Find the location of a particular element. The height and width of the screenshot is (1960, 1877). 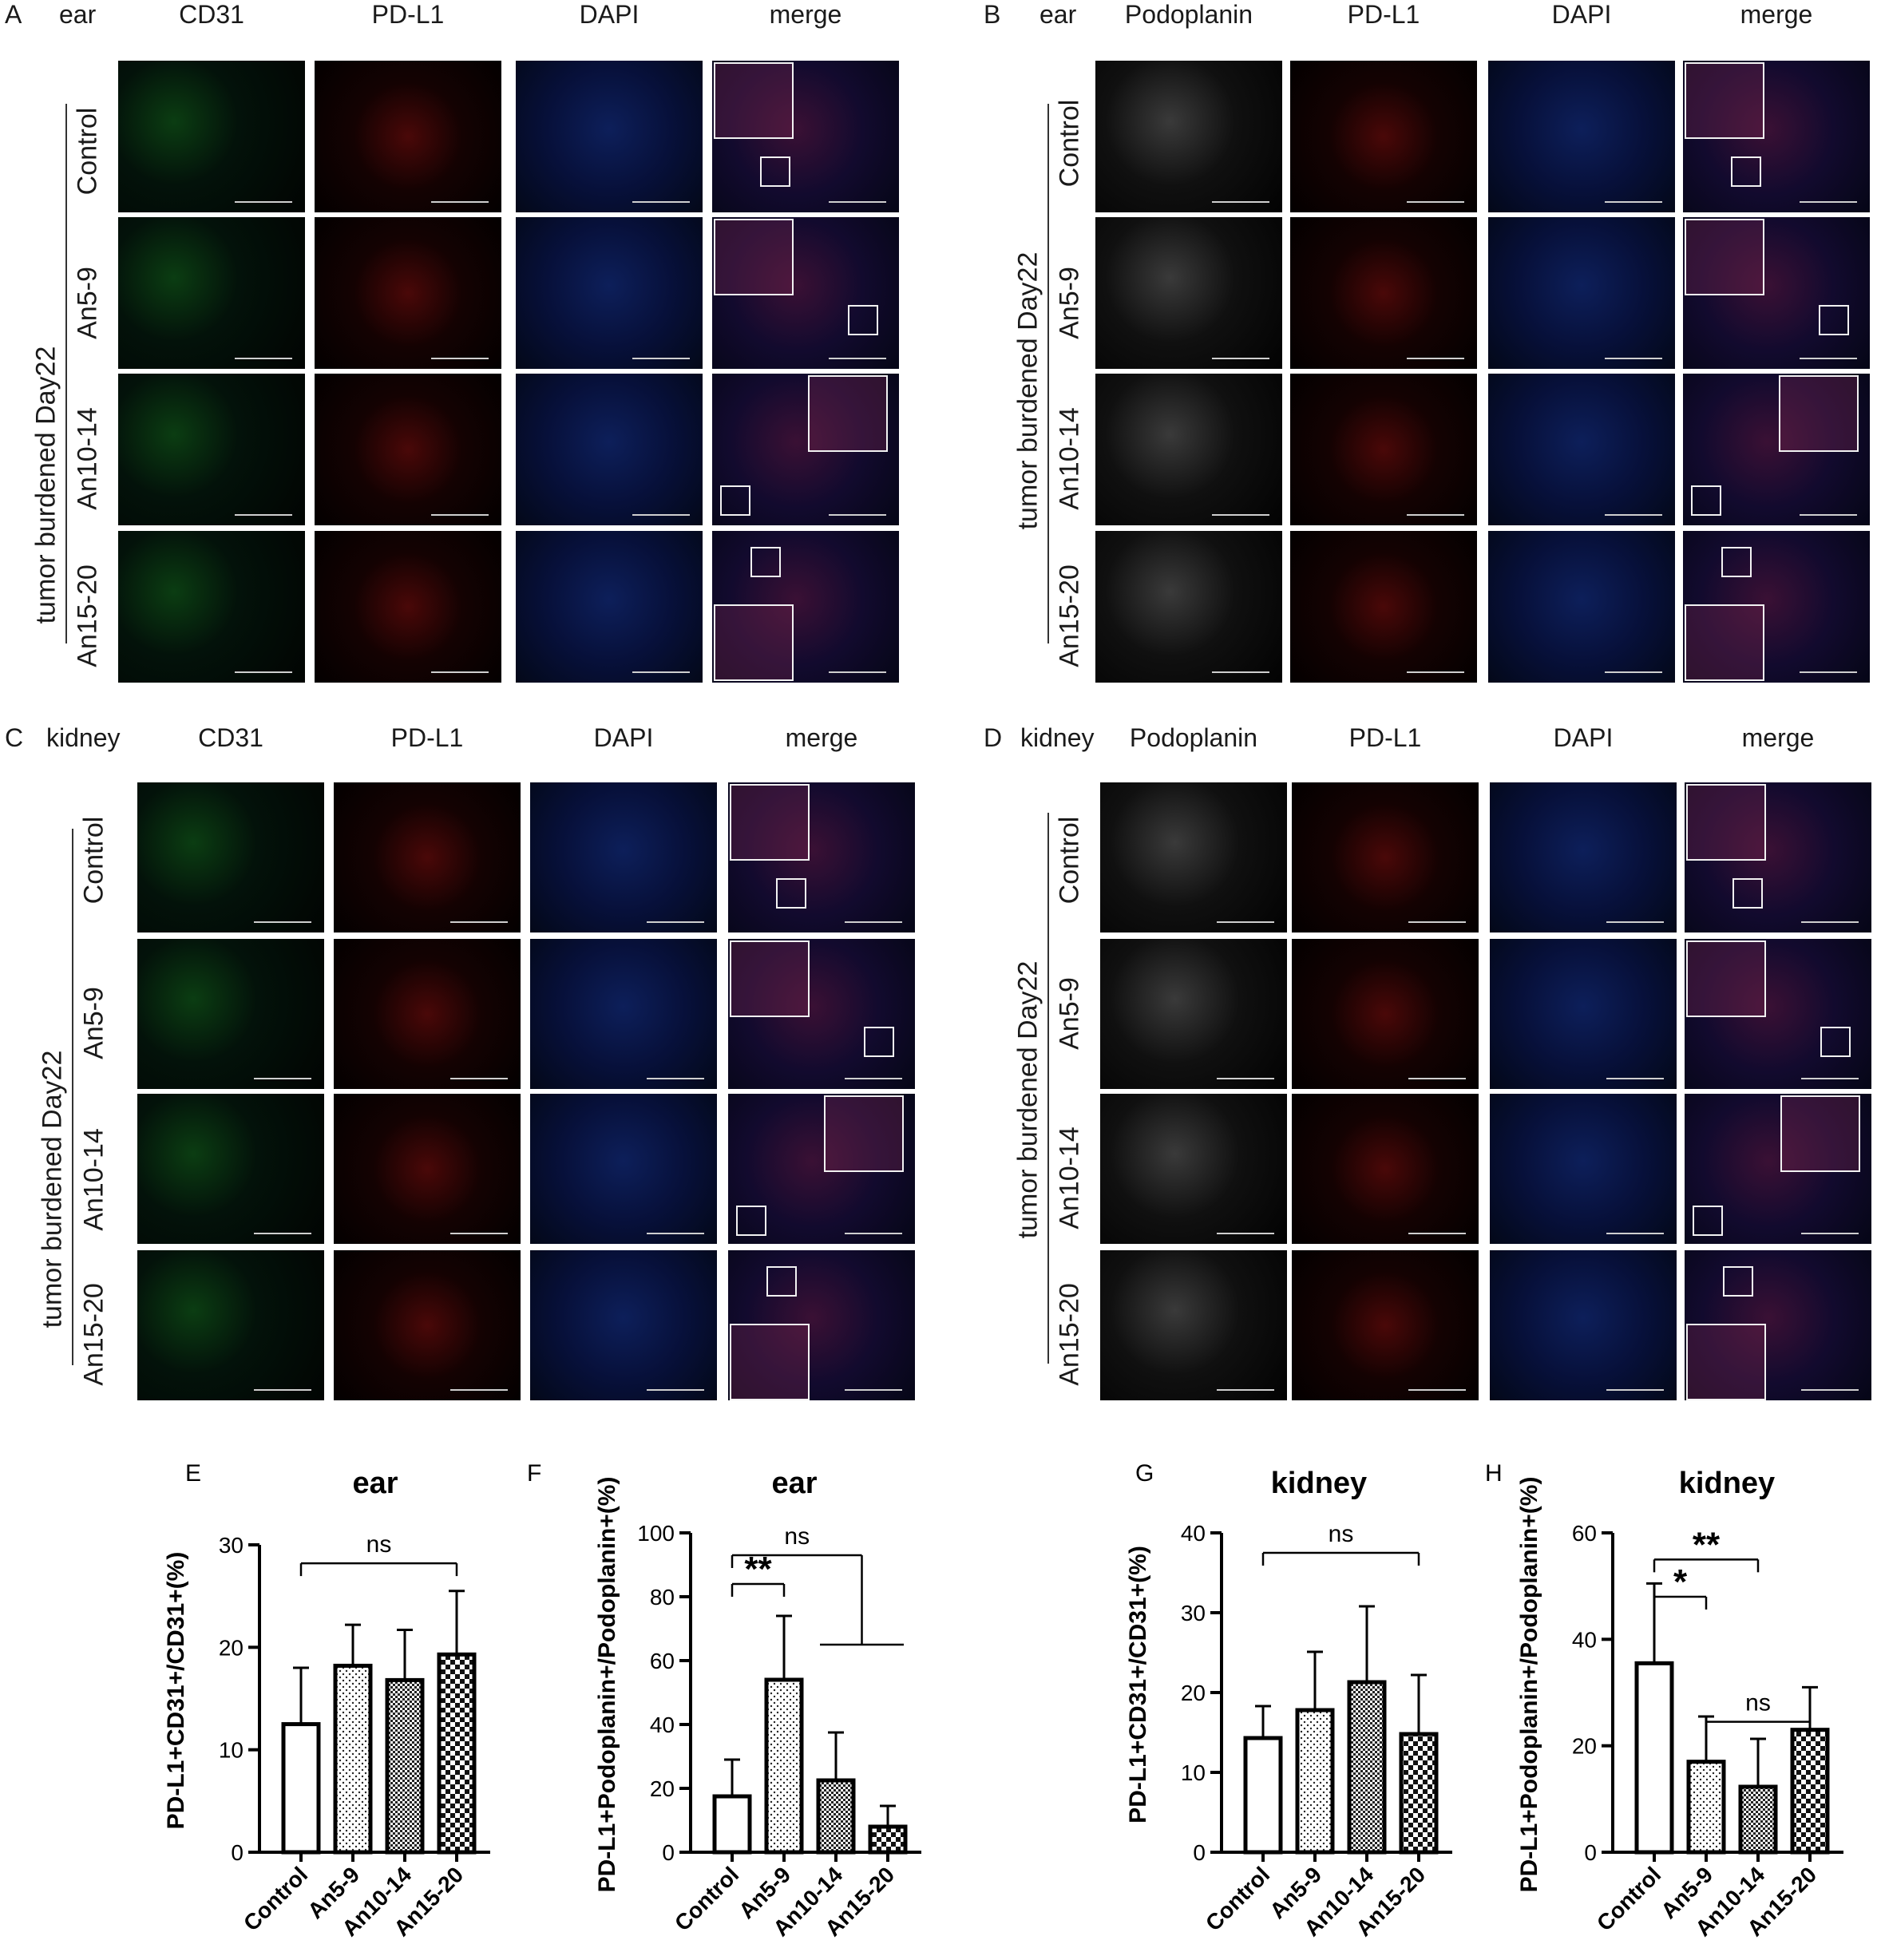

chart-letter-f: F is located at coordinates (534, 1473).